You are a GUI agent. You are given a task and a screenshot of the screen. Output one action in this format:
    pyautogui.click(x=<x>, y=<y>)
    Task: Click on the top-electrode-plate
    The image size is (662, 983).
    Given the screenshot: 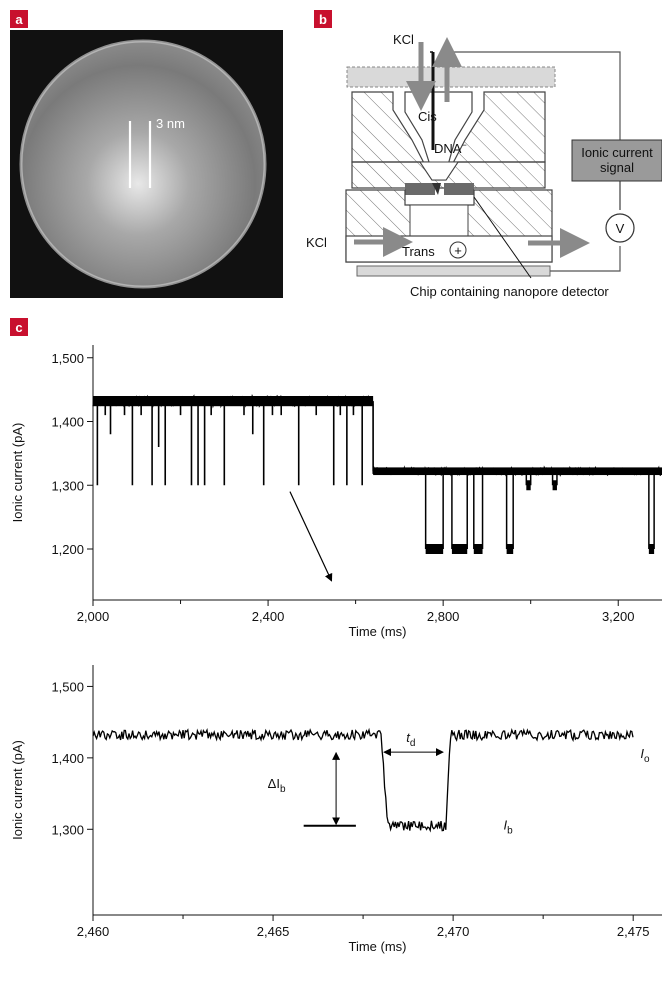 What is the action you would take?
    pyautogui.click(x=451, y=77)
    